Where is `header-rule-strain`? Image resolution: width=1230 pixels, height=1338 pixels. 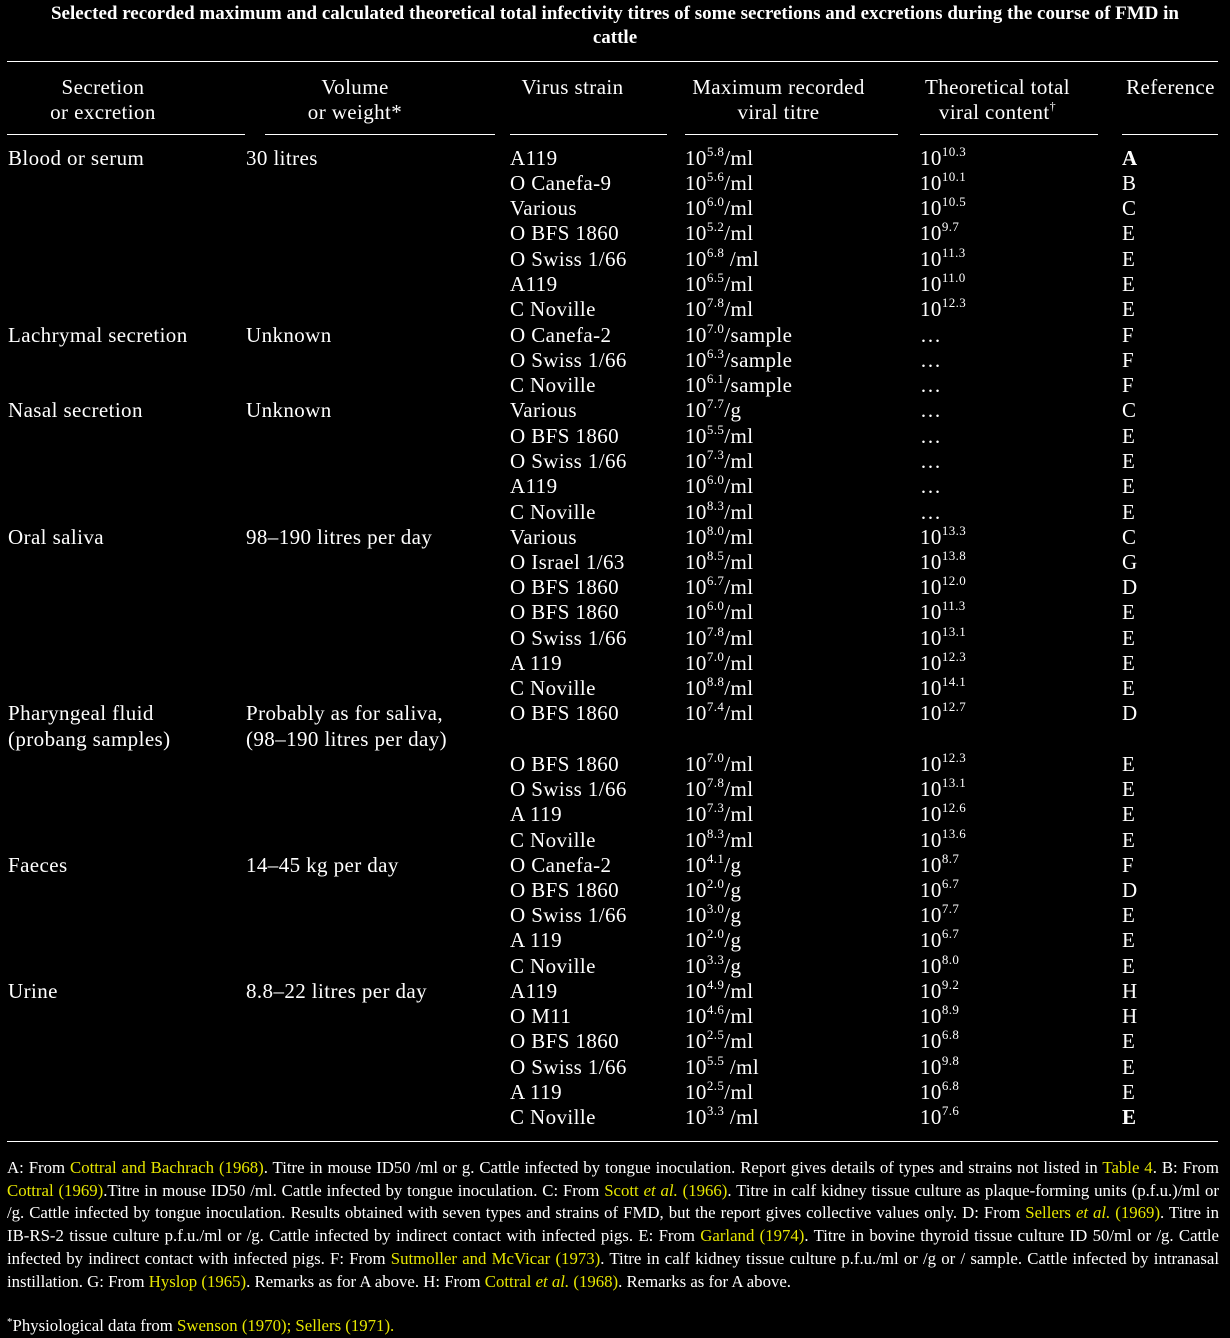
header-rule-strain is located at coordinates (588, 134).